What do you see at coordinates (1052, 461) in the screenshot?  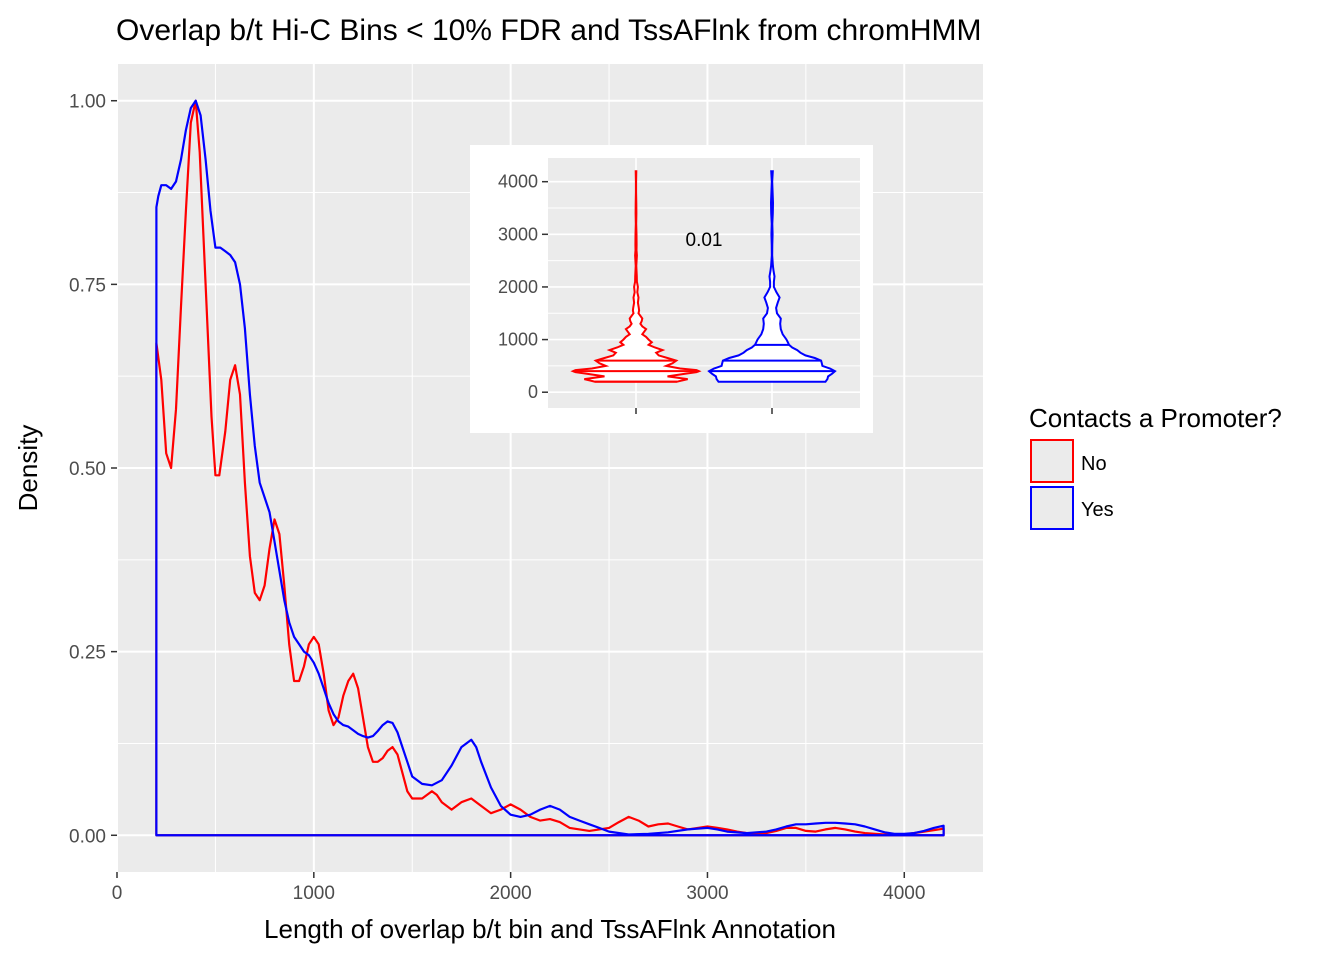 I see `legend-key-no` at bounding box center [1052, 461].